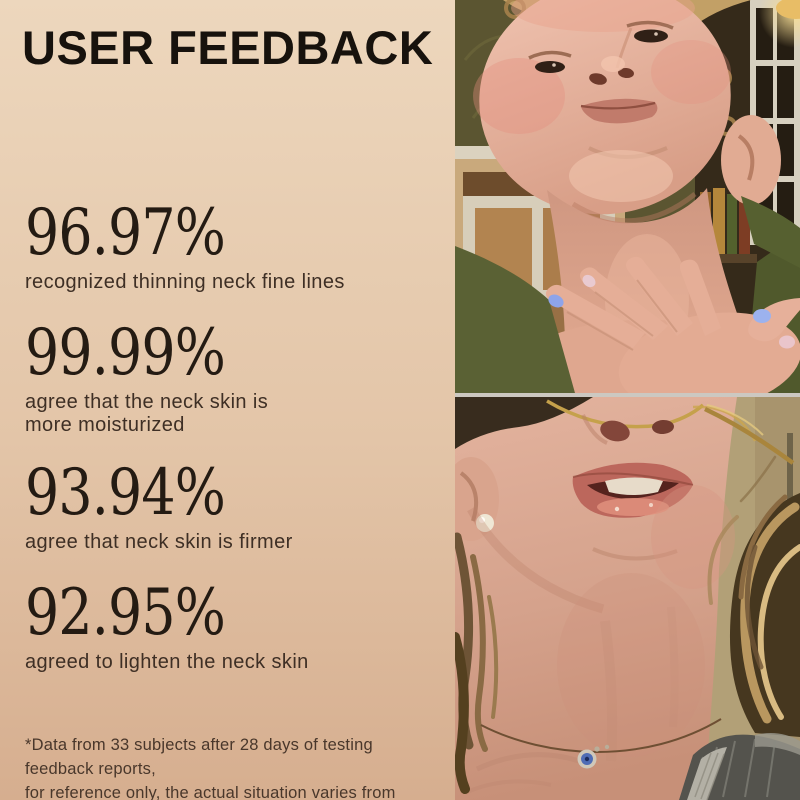  I want to click on nose-shadow, so click(627, 429).